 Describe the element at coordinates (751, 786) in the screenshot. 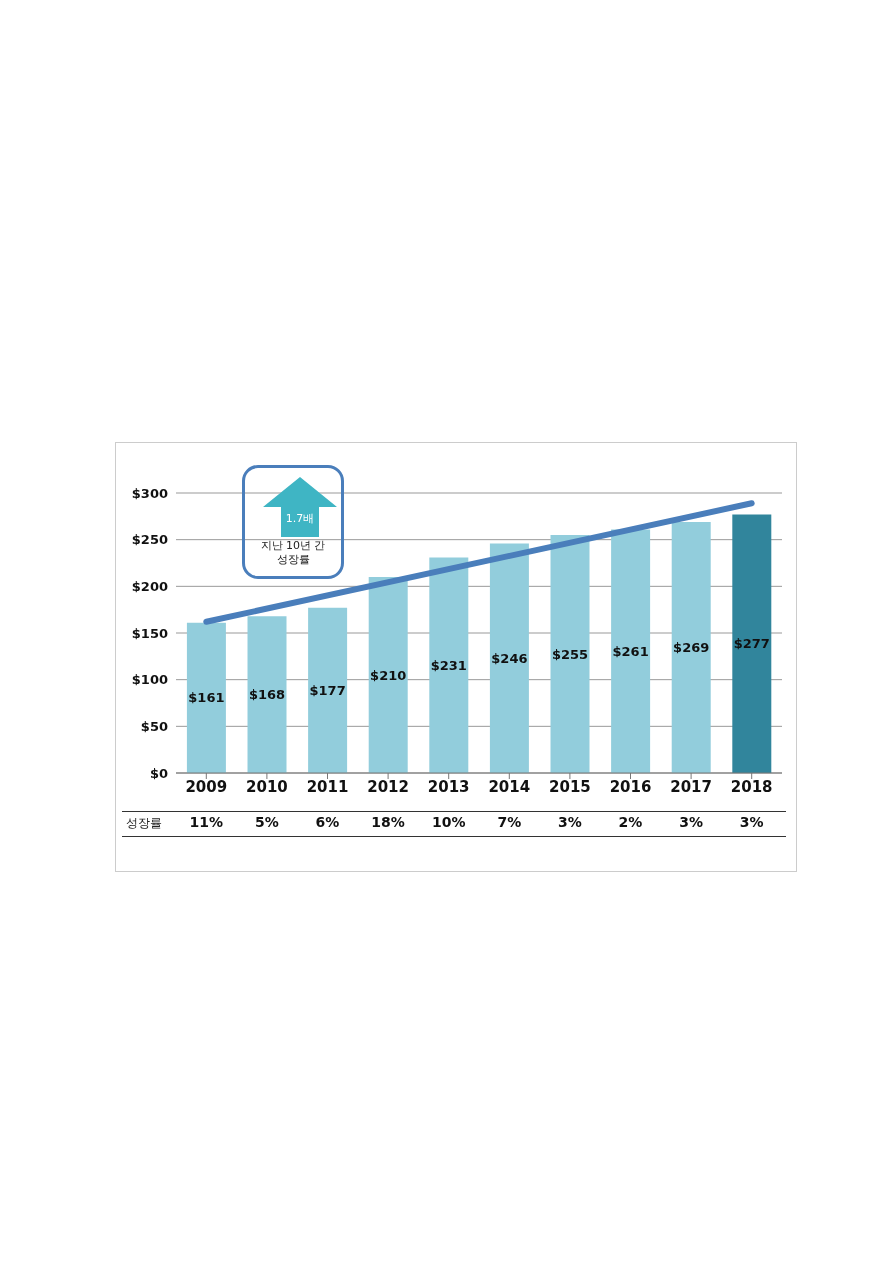

I see `x-tick-label: 2018` at that location.